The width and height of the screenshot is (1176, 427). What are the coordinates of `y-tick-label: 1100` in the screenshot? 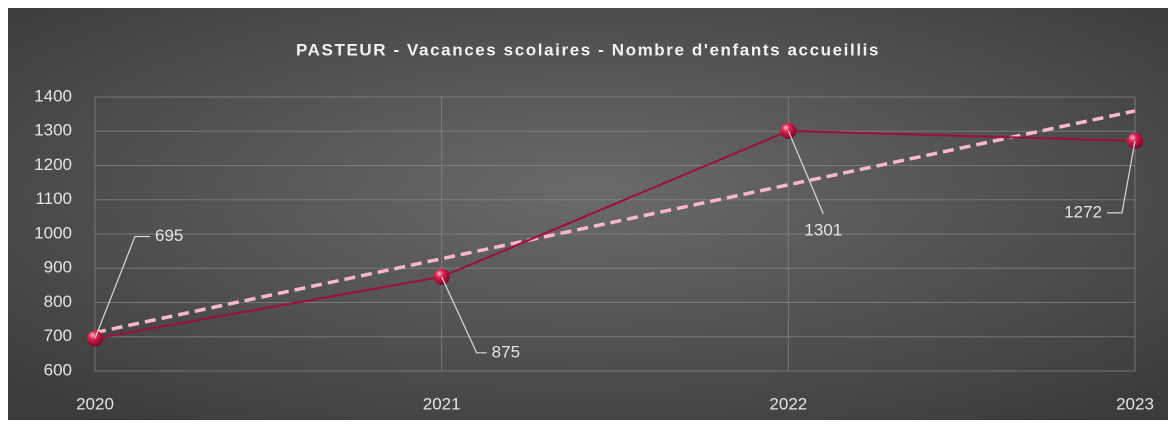 It's located at (53, 198).